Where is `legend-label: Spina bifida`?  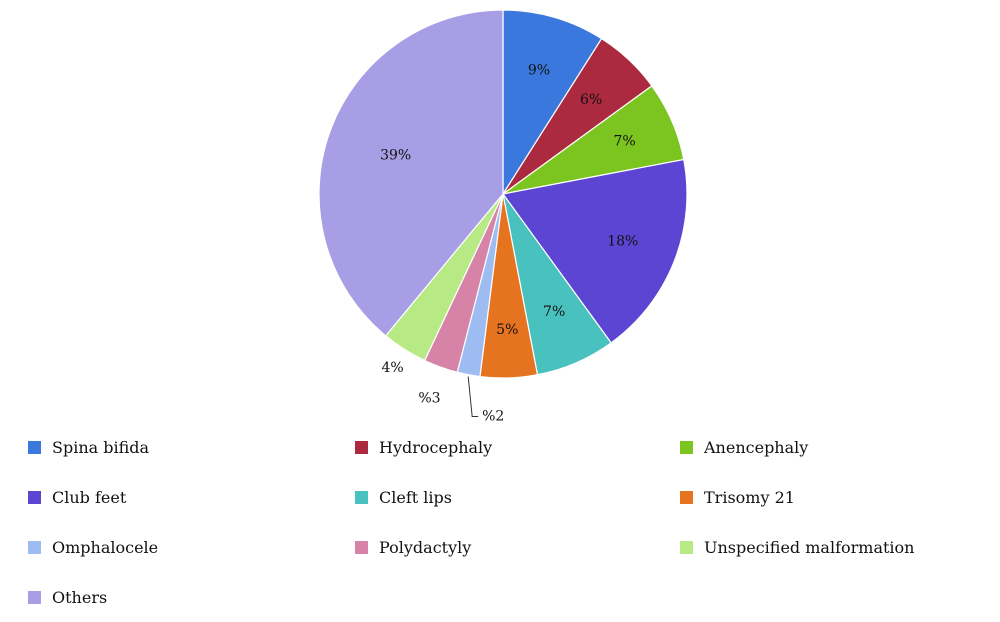
legend-label: Spina bifida is located at coordinates (101, 447).